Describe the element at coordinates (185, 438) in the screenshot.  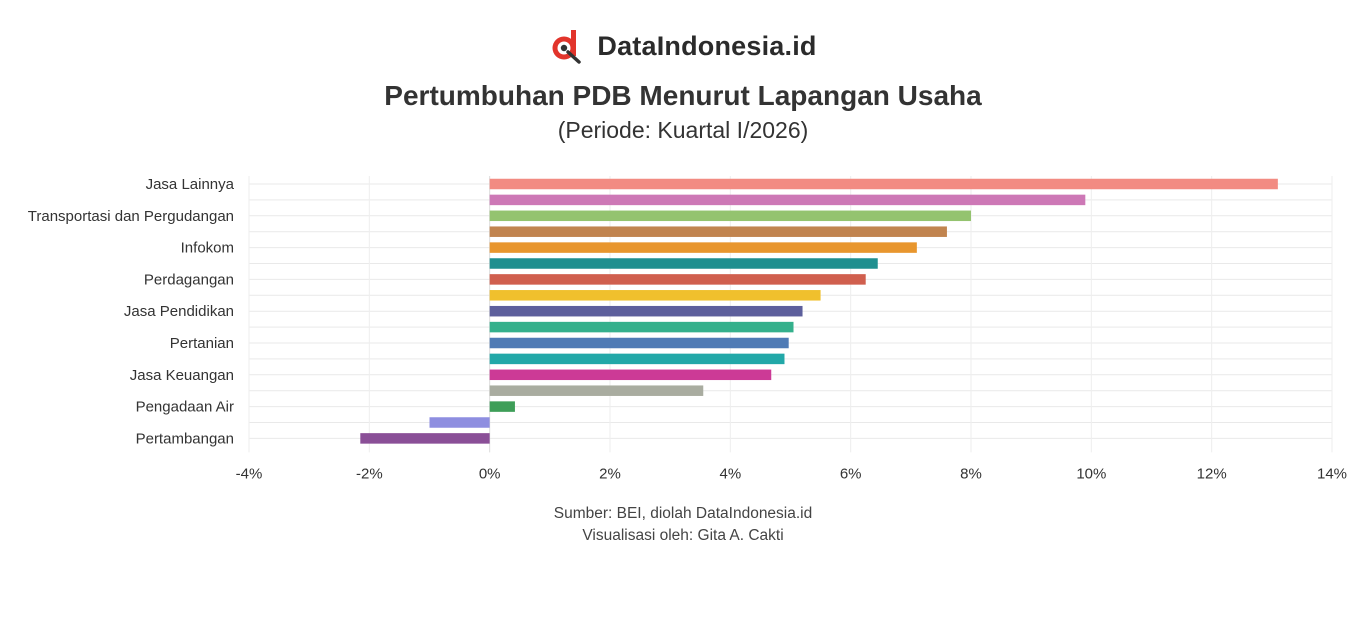
I see `category-label: Pertambangan` at that location.